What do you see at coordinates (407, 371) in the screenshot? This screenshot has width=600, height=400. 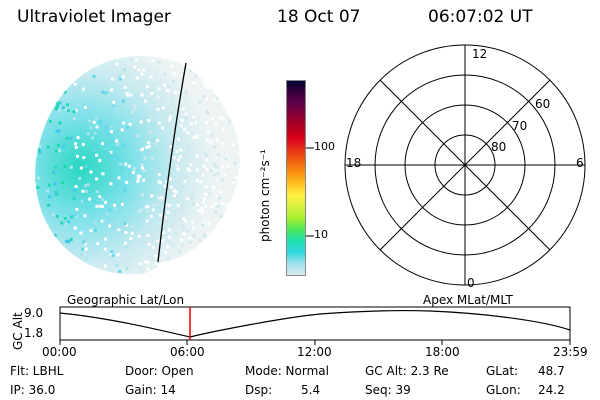 I see `info-gc-alt: GC Alt: 2.3 Re` at bounding box center [407, 371].